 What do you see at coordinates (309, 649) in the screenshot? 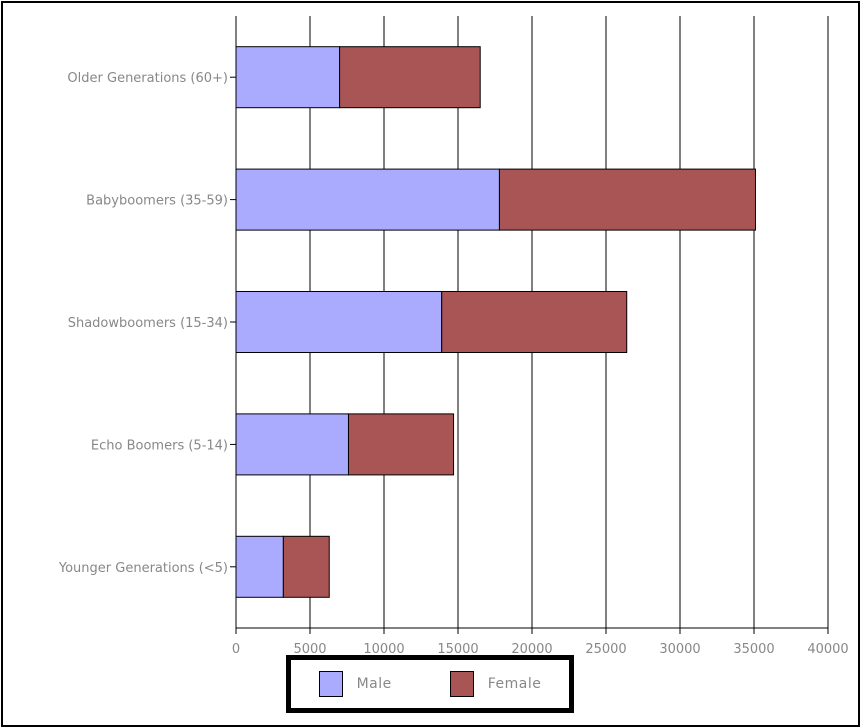
I see `x-tick-label-1: 5000` at bounding box center [309, 649].